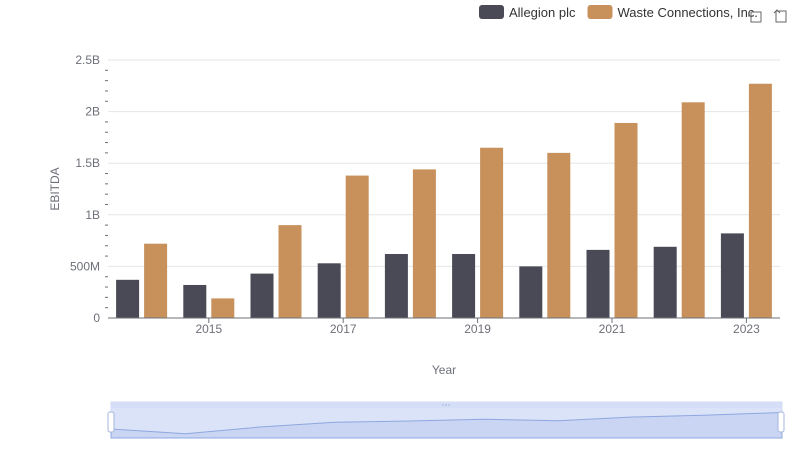 The height and width of the screenshot is (461, 800). What do you see at coordinates (111, 422) in the screenshot?
I see `datazoom-handle-left` at bounding box center [111, 422].